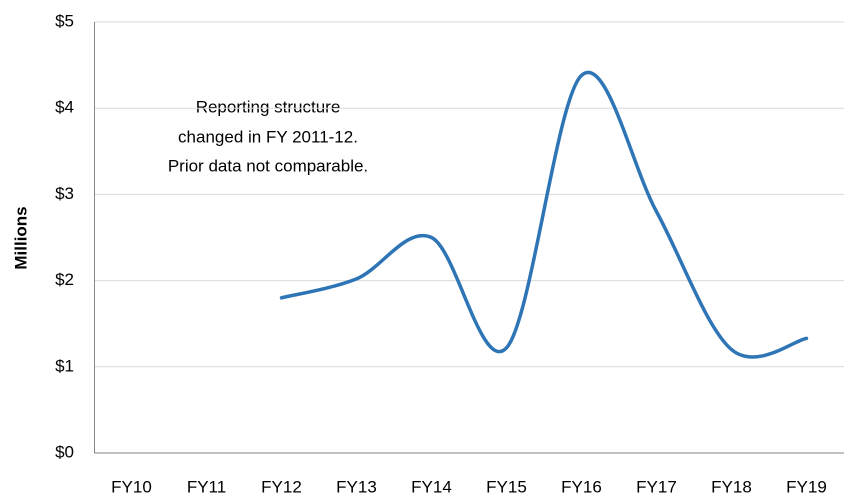 The image size is (844, 502). I want to click on y-tick-label: $3, so click(64, 193).